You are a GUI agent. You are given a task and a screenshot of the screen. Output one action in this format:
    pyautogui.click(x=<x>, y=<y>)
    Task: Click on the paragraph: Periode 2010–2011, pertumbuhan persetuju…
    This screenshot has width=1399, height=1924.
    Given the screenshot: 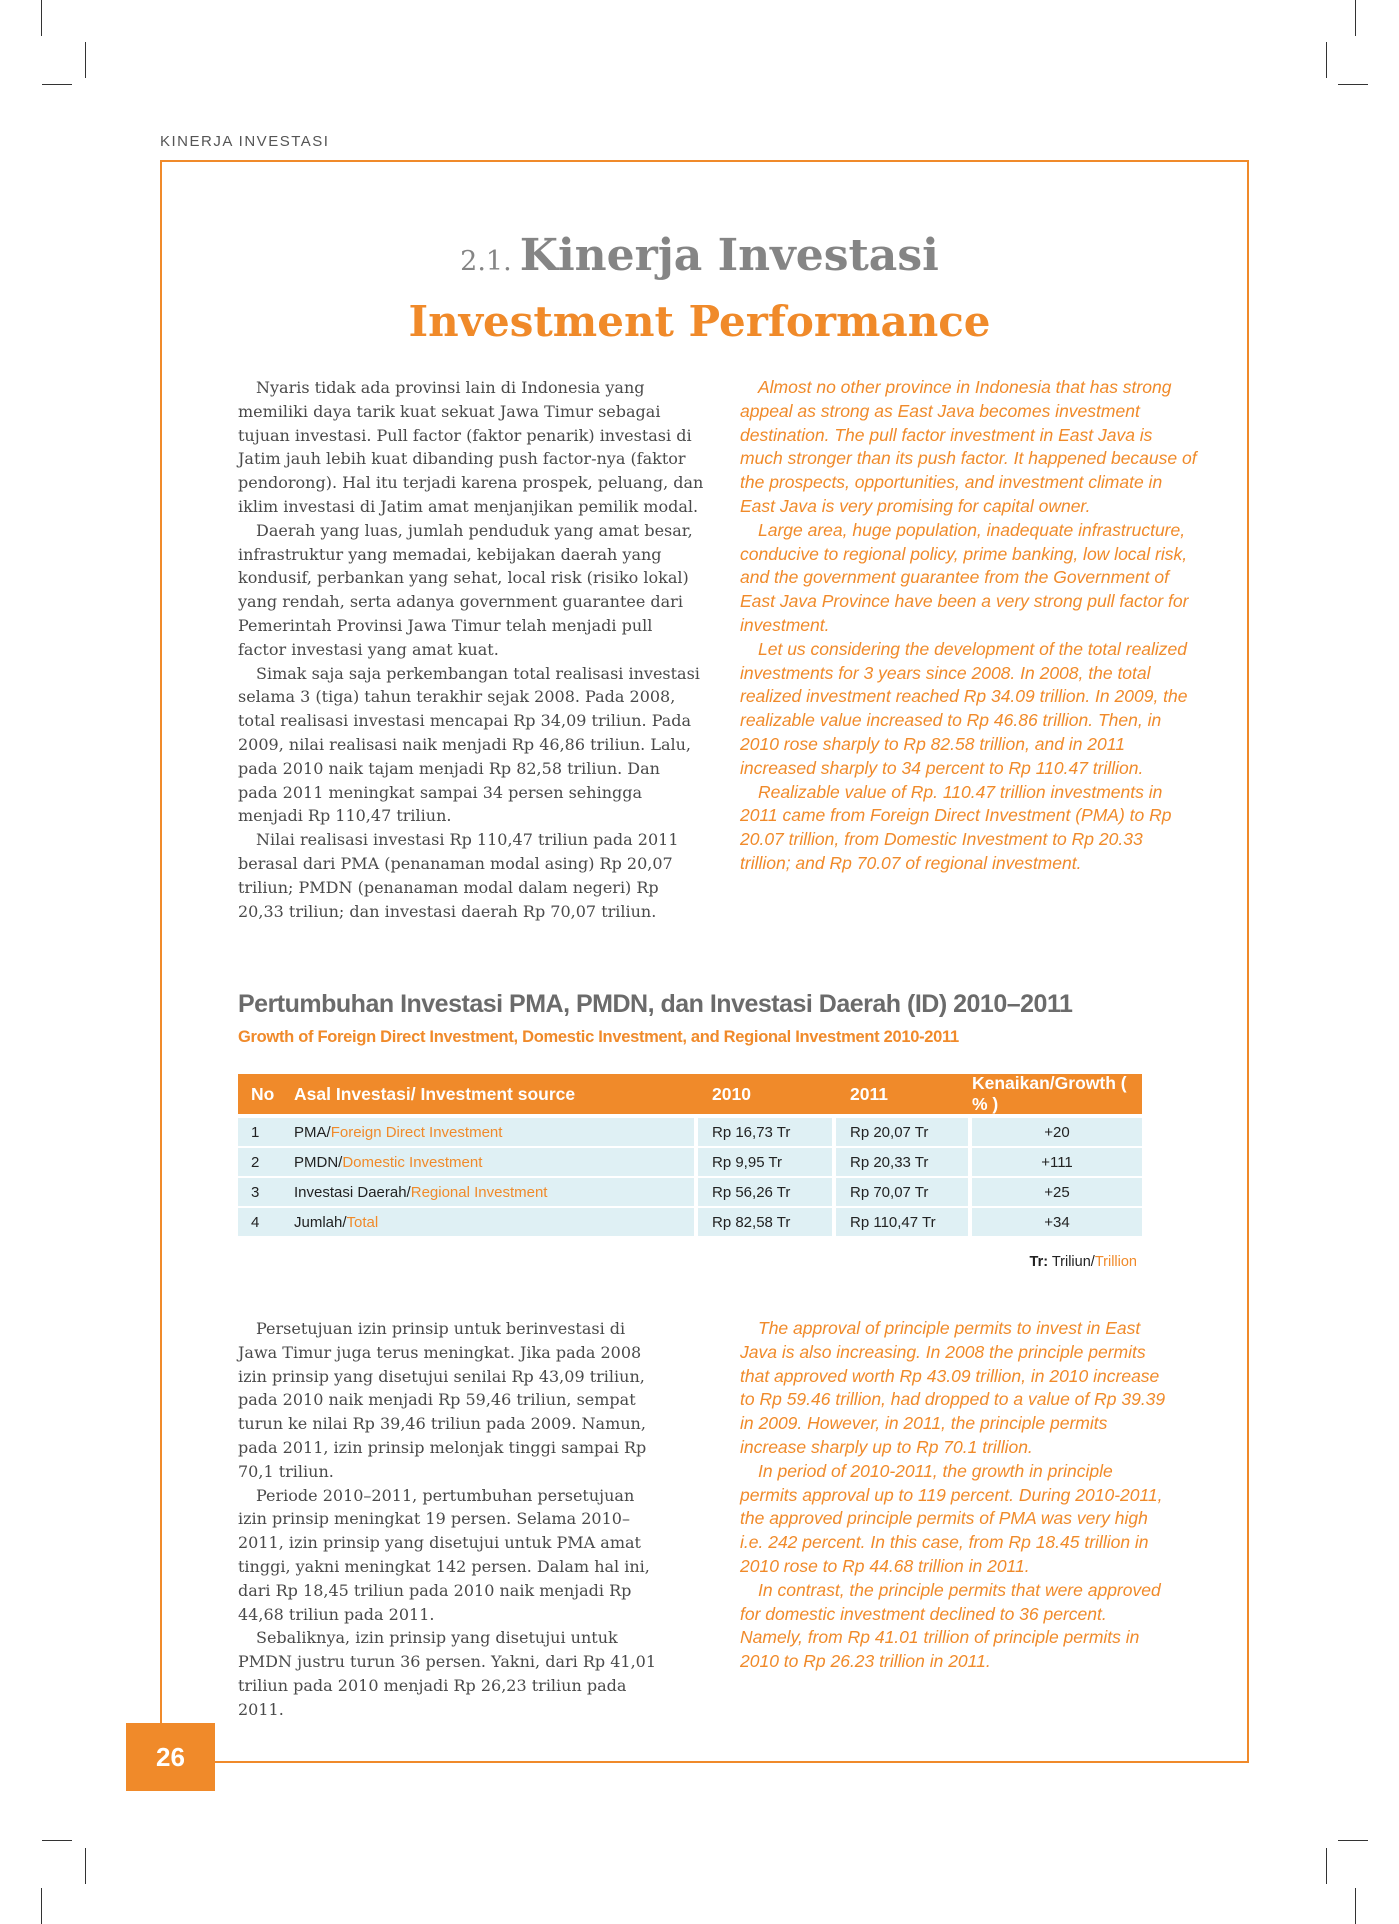 What is the action you would take?
    pyautogui.click(x=444, y=1554)
    